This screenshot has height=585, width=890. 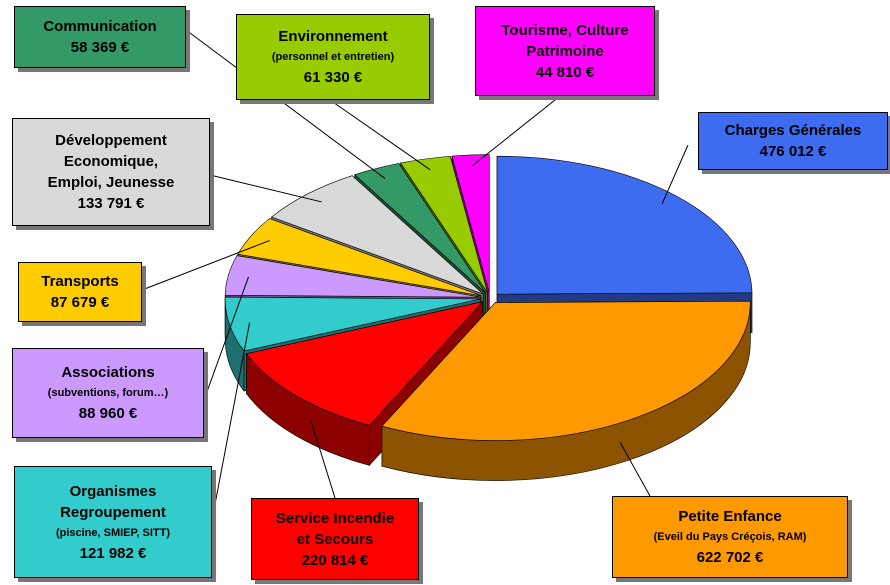 I want to click on category-label: Environnement, so click(x=333, y=36).